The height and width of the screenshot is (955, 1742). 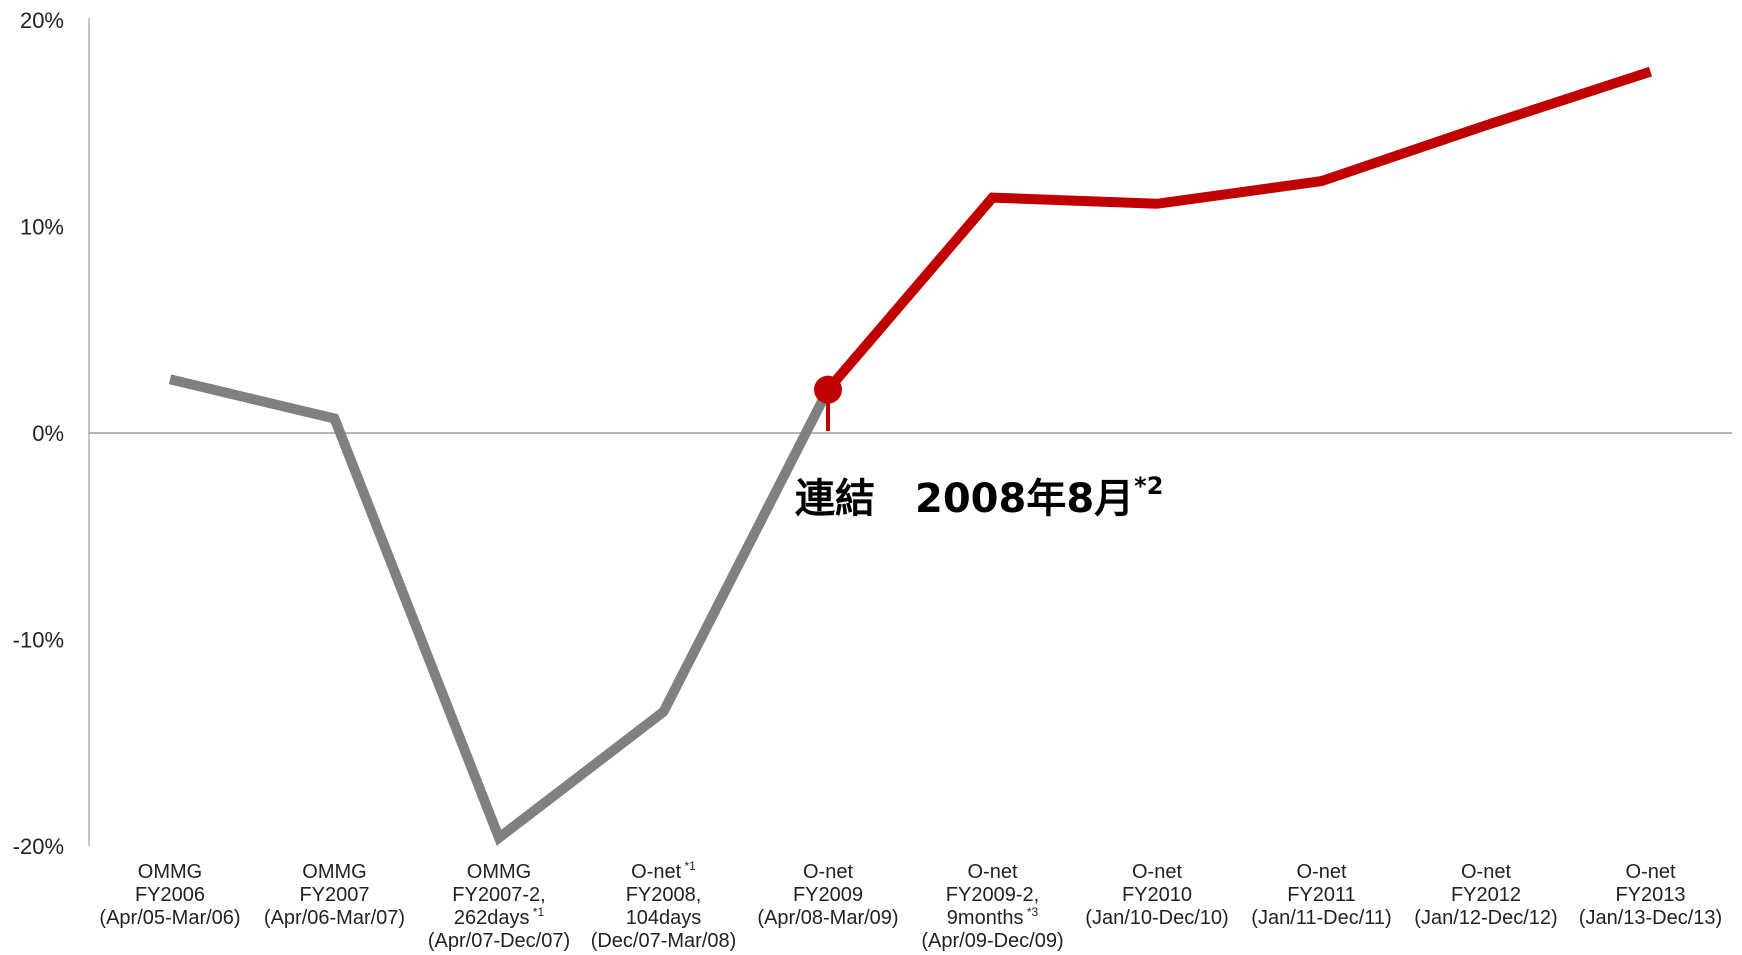 I want to click on y-tick-label: 10%, so click(x=42, y=227).